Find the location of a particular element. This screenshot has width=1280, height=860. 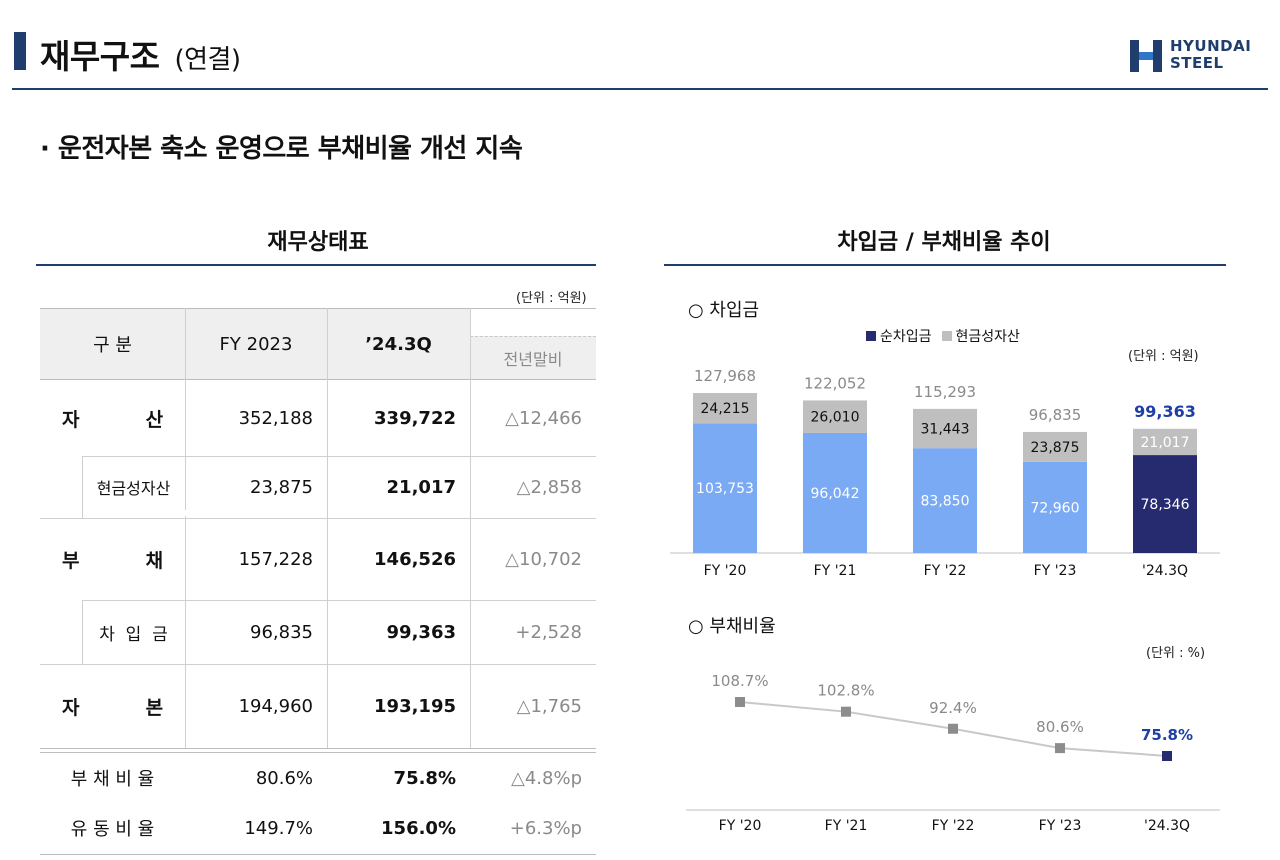

debt-ratio-label-1: 102.8% is located at coordinates (845, 691).